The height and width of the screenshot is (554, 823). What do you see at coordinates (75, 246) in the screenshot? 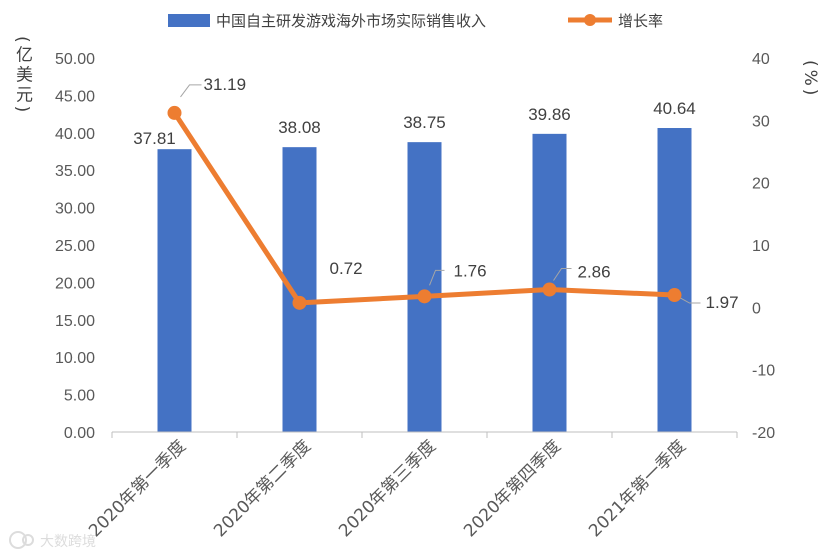
I see `left-axis-tick-label: 25.00` at bounding box center [75, 246].